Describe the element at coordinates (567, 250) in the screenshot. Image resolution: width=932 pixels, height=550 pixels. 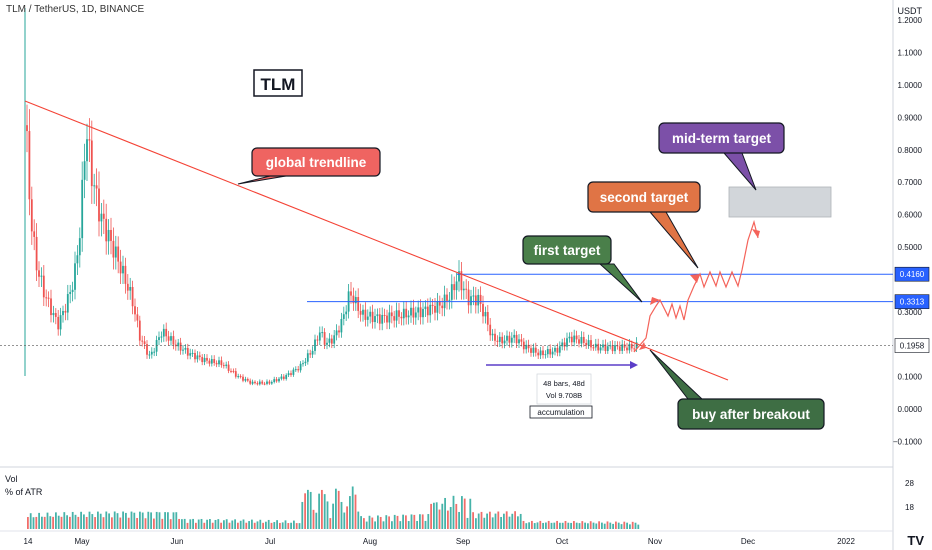
I see `first-target-callout-box` at that location.